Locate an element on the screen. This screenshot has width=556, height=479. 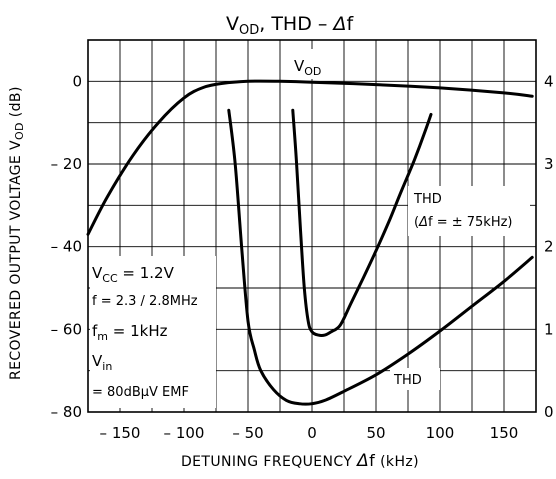
x-axis-title: DETUNING FREQUENCY Δf (kHz) is located at coordinates (300, 461).